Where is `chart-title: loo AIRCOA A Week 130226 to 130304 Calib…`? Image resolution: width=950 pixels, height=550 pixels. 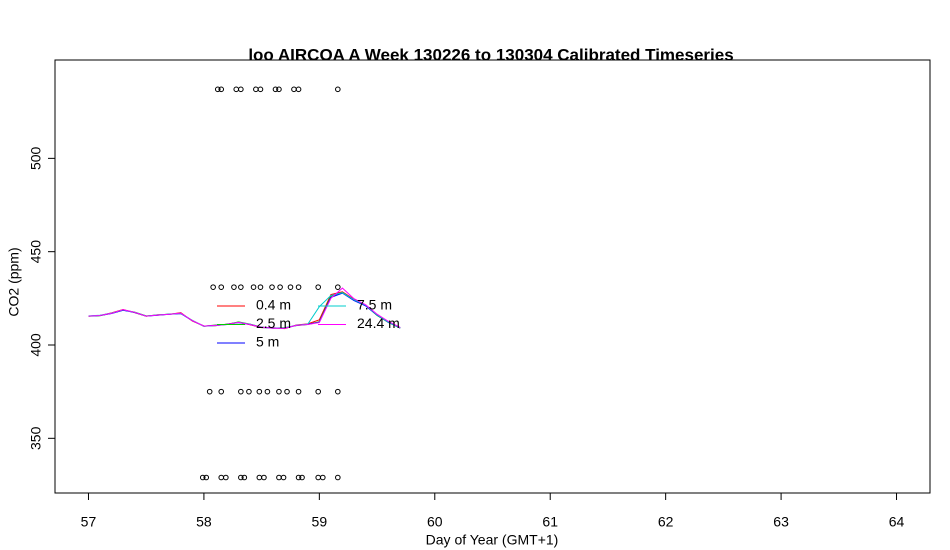
chart-title: loo AIRCOA A Week 130226 to 130304 Calib… is located at coordinates (490, 54).